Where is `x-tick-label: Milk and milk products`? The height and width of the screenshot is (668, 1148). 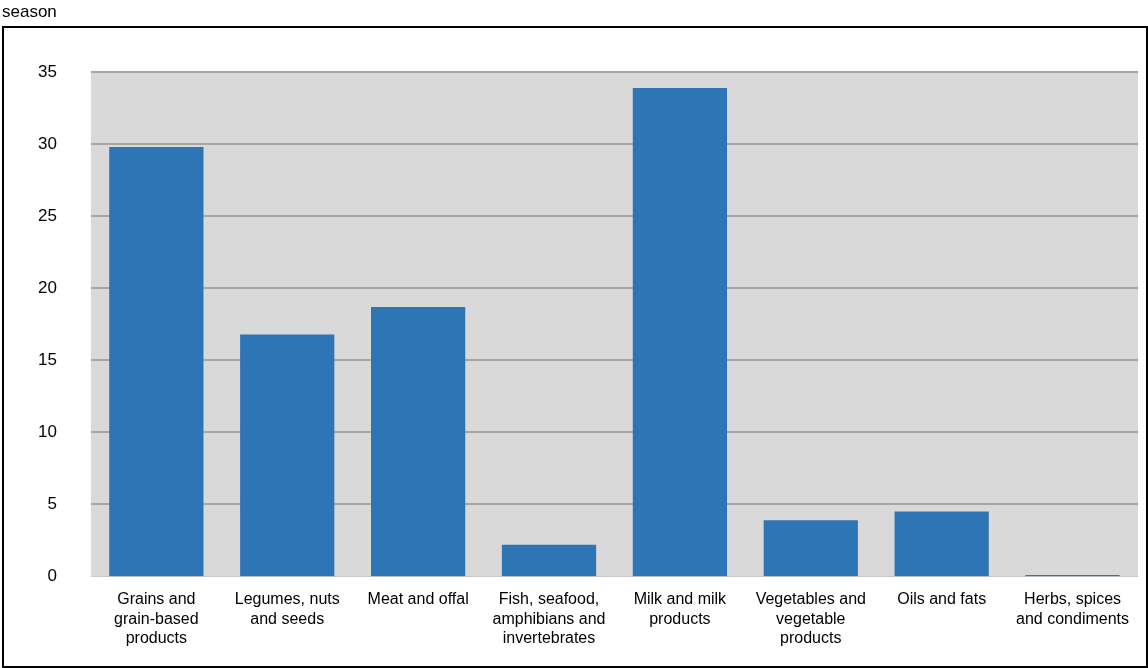 x-tick-label: Milk and milk products is located at coordinates (680, 608).